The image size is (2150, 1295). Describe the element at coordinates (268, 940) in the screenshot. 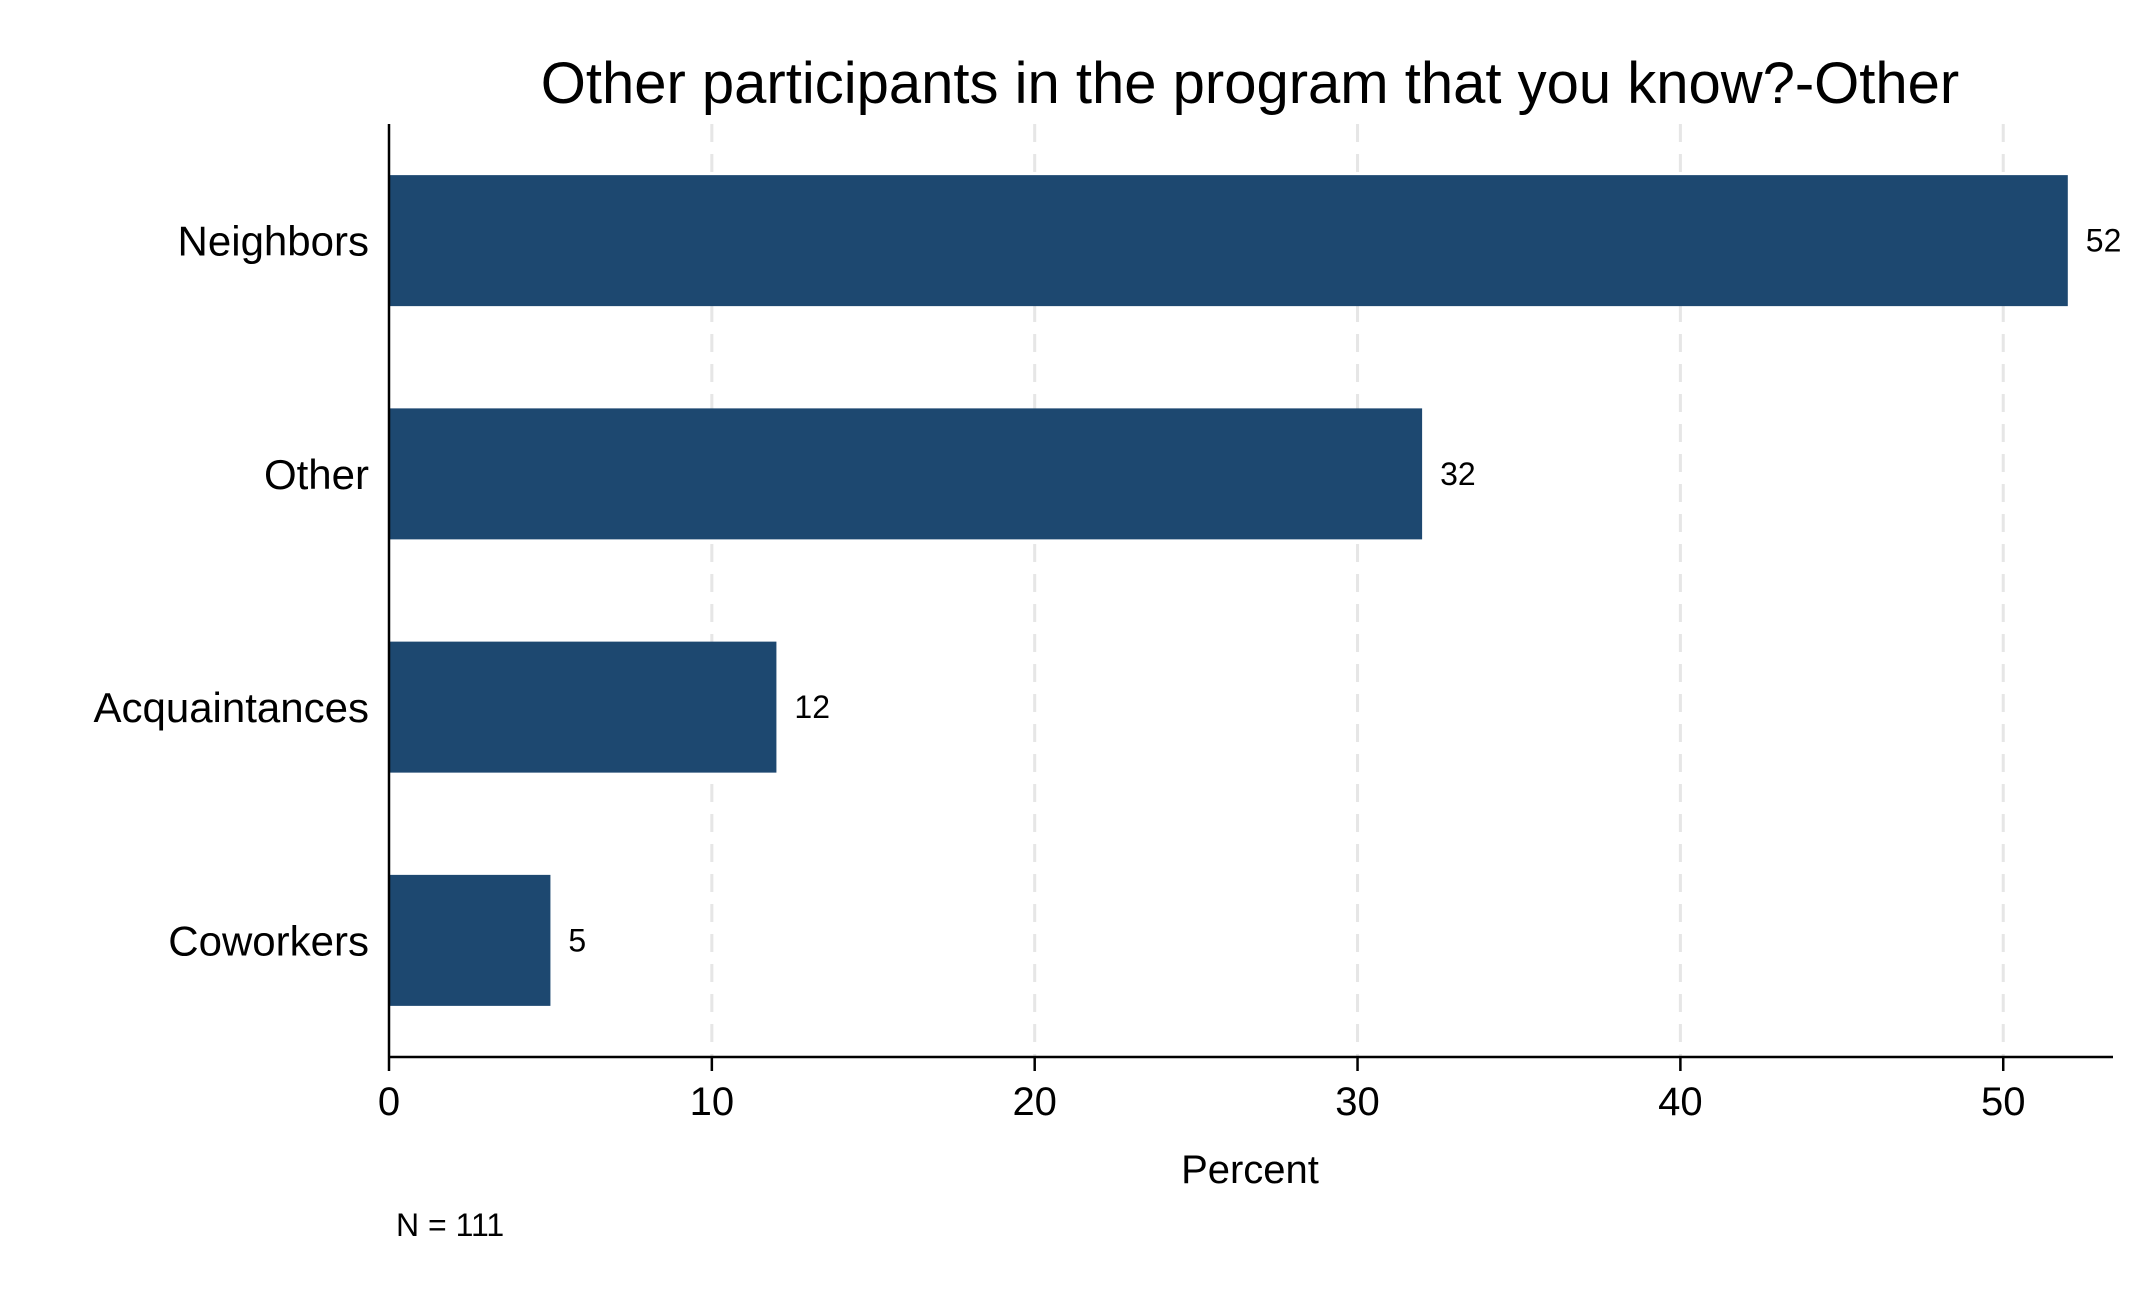

I see `category-label: Coworkers` at that location.